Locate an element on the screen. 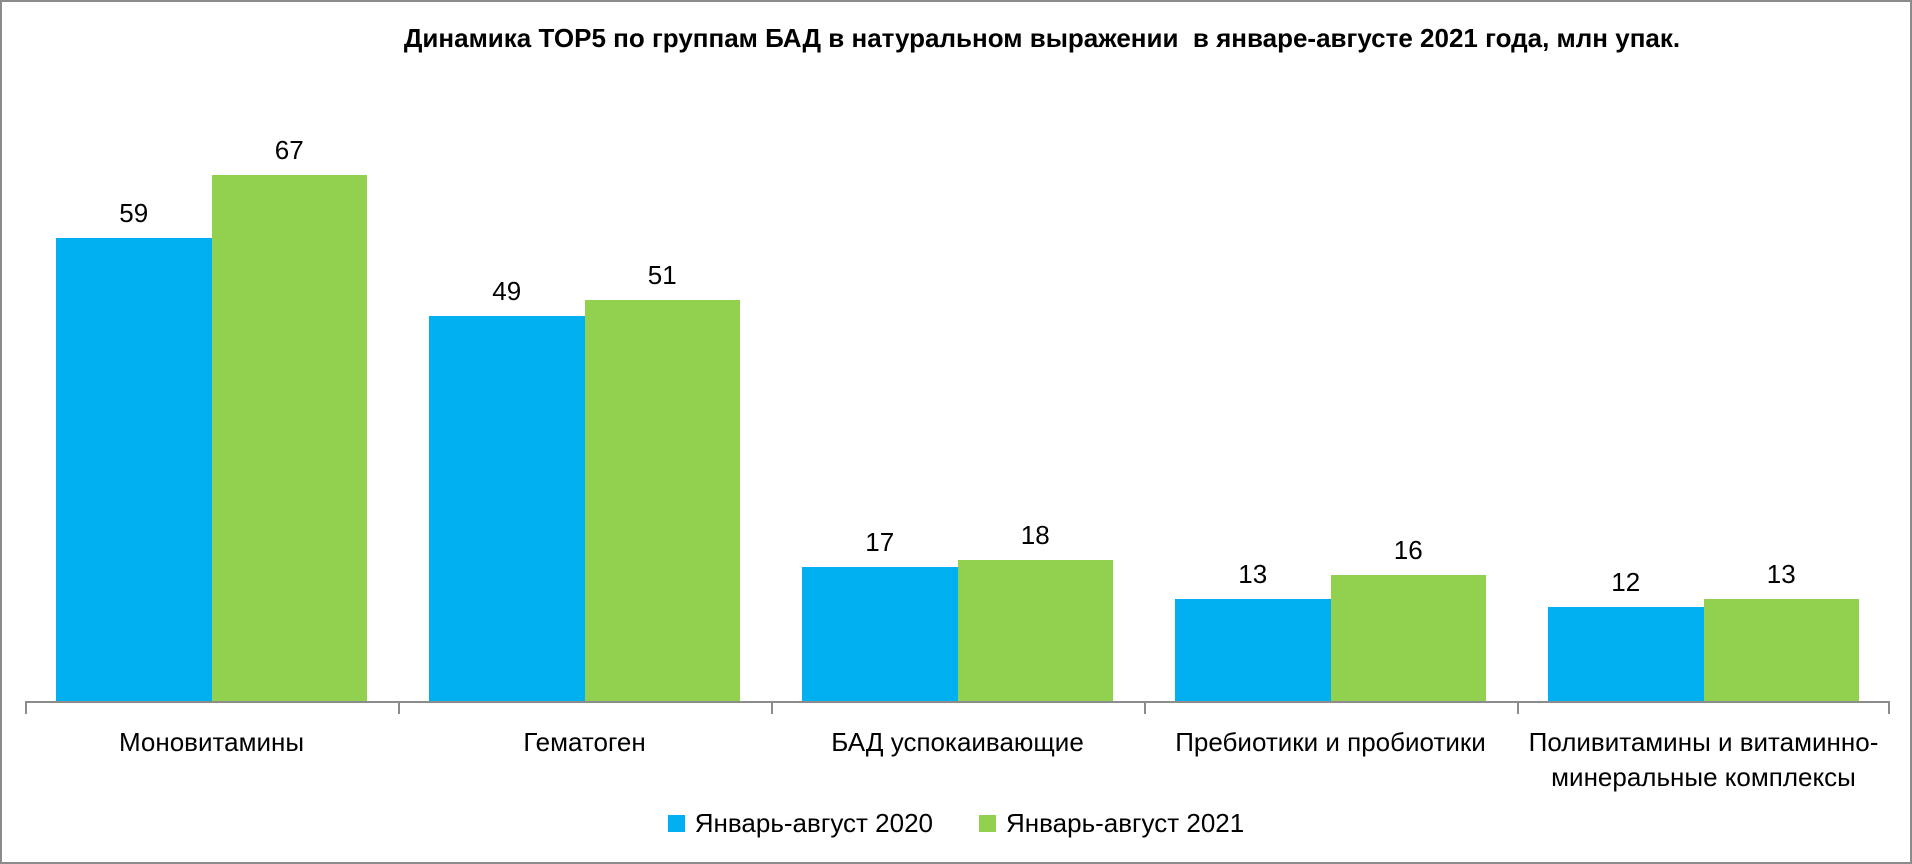 The width and height of the screenshot is (1912, 864). bar-value-label: 67 is located at coordinates (289, 150).